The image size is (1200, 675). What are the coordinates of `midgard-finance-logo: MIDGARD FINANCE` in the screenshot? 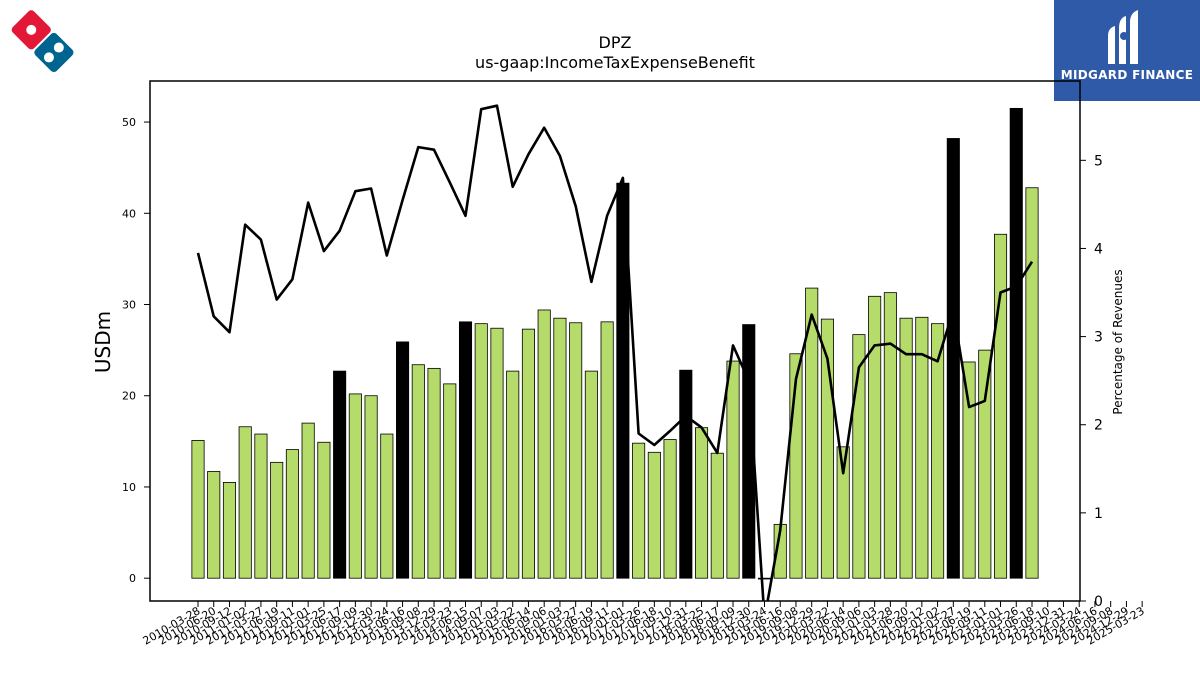 It's located at (1127, 50).